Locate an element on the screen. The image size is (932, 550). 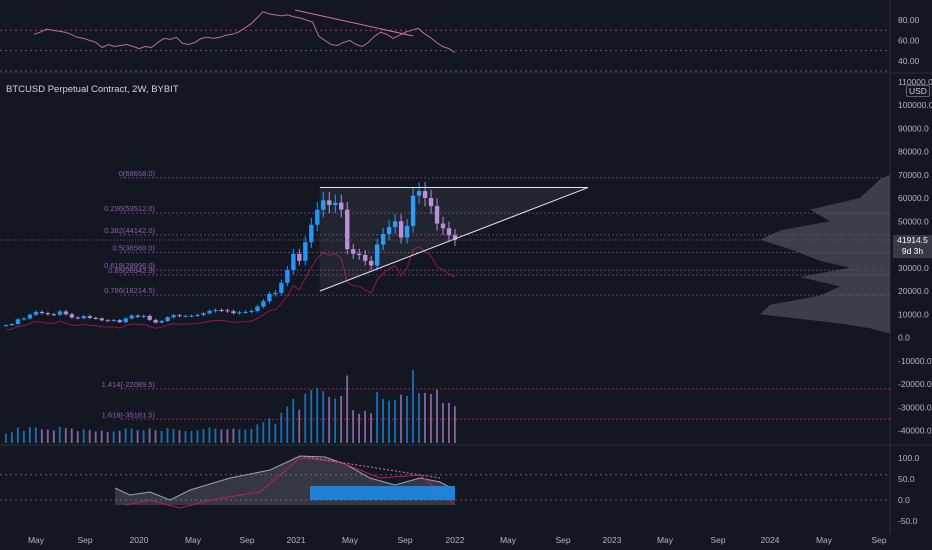
rsi-tick-label: 80.00 is located at coordinates (909, 20).